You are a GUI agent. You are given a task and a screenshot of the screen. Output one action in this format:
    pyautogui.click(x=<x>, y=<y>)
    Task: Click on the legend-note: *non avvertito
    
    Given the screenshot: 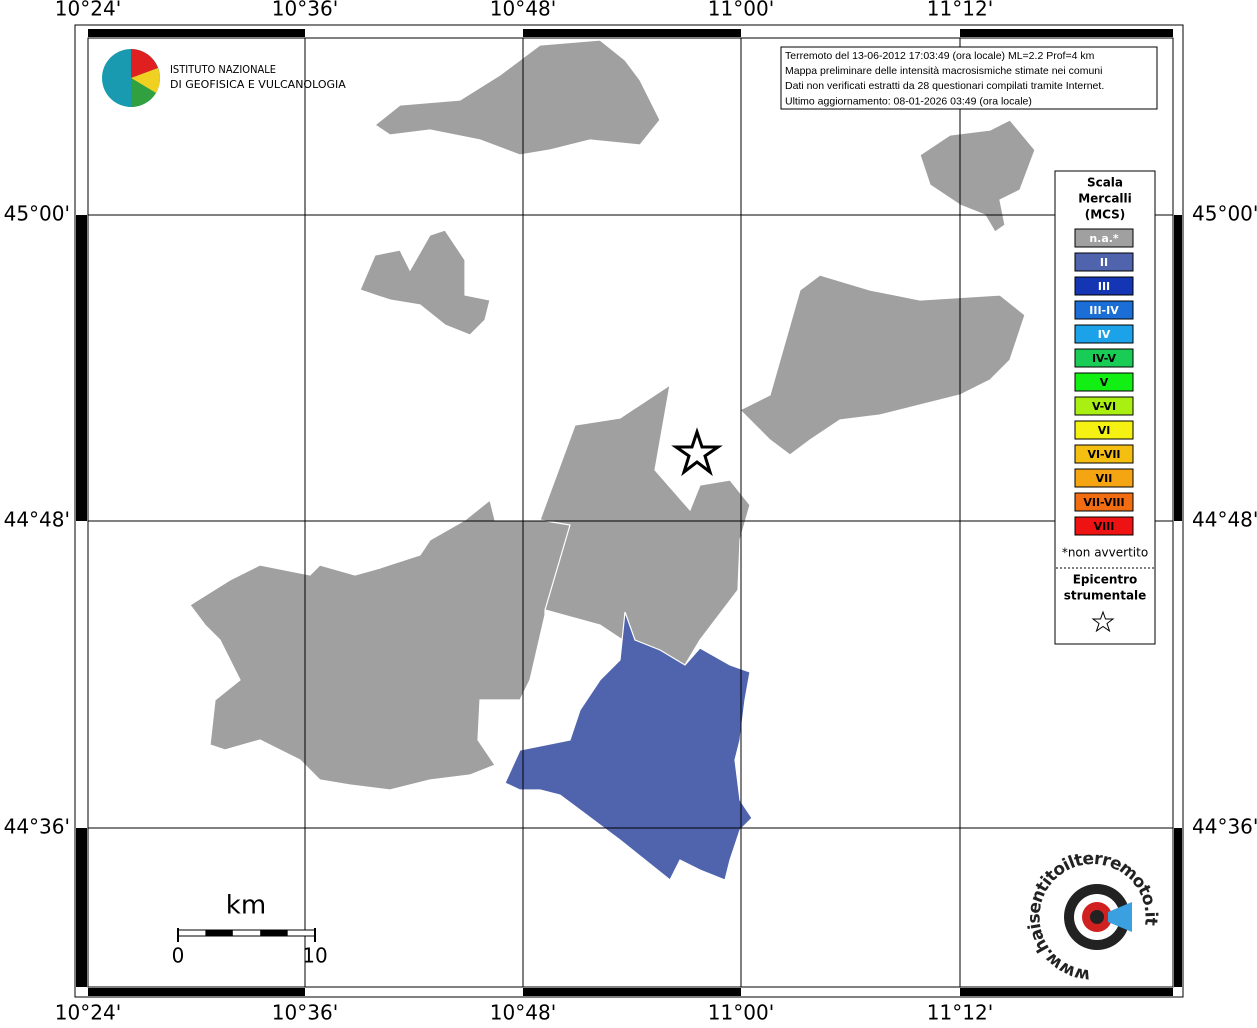 What is the action you would take?
    pyautogui.click(x=1105, y=553)
    